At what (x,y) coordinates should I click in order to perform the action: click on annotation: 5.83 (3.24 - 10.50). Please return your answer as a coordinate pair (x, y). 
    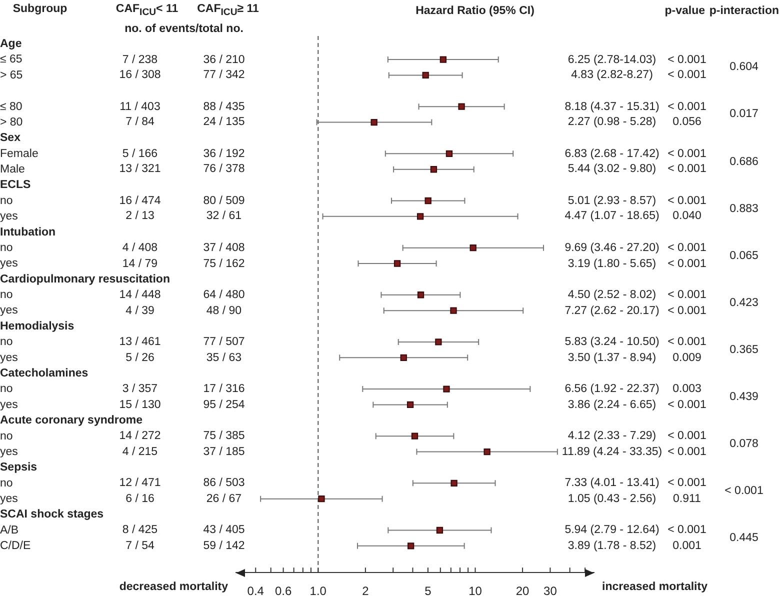
    Looking at the image, I should click on (612, 341).